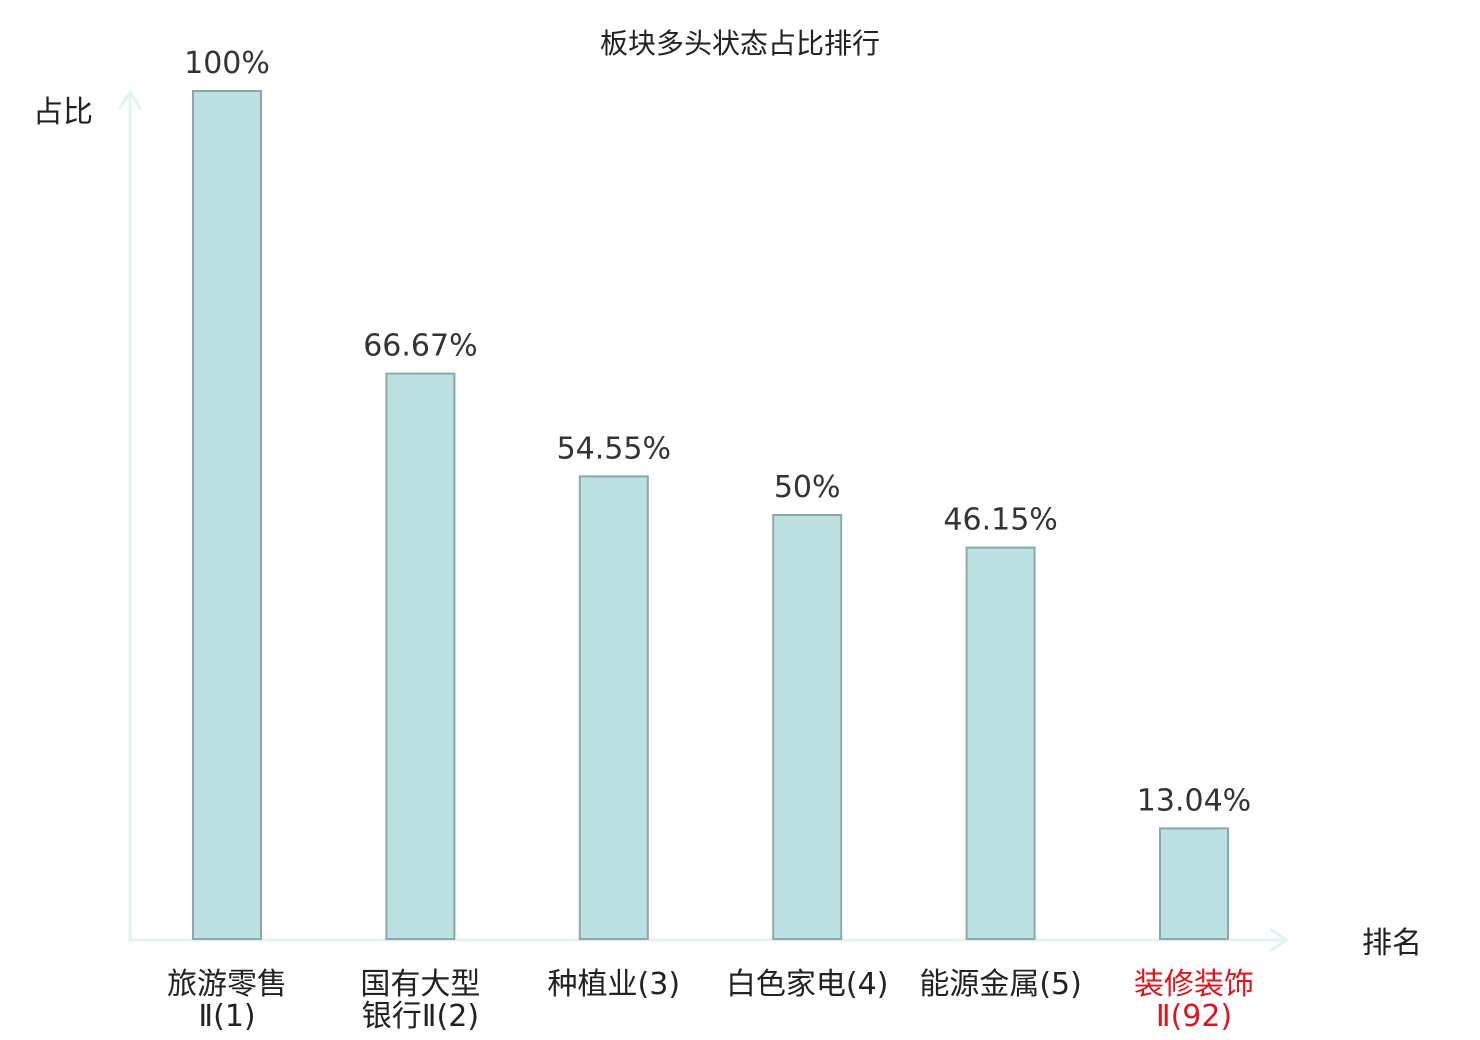  I want to click on category-label-2: 国有大型, so click(420, 984).